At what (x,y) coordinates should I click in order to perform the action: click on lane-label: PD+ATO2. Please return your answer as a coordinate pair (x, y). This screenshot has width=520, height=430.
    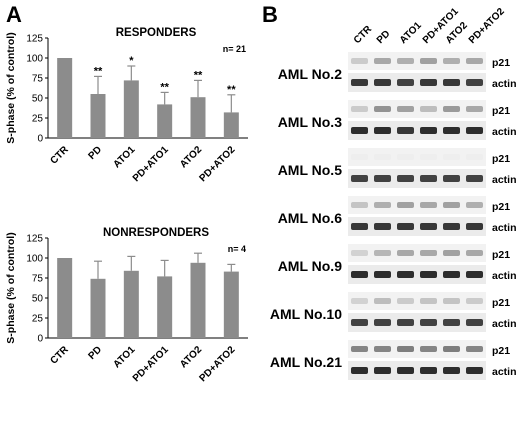
    Looking at the image, I should click on (487, 26).